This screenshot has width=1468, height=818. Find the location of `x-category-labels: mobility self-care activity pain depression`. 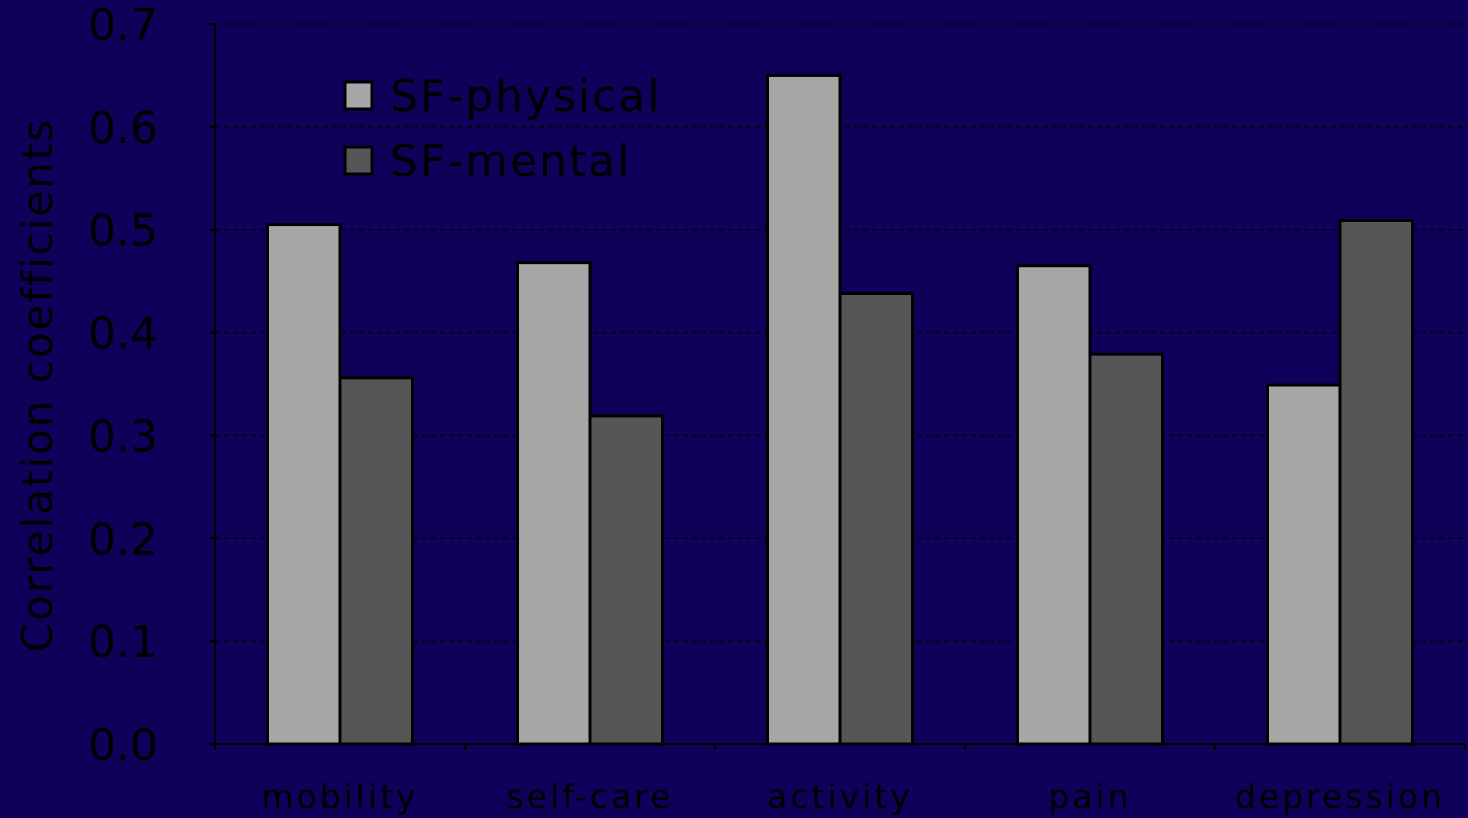

x-category-labels: mobility self-care activity pain depression is located at coordinates (853, 796).